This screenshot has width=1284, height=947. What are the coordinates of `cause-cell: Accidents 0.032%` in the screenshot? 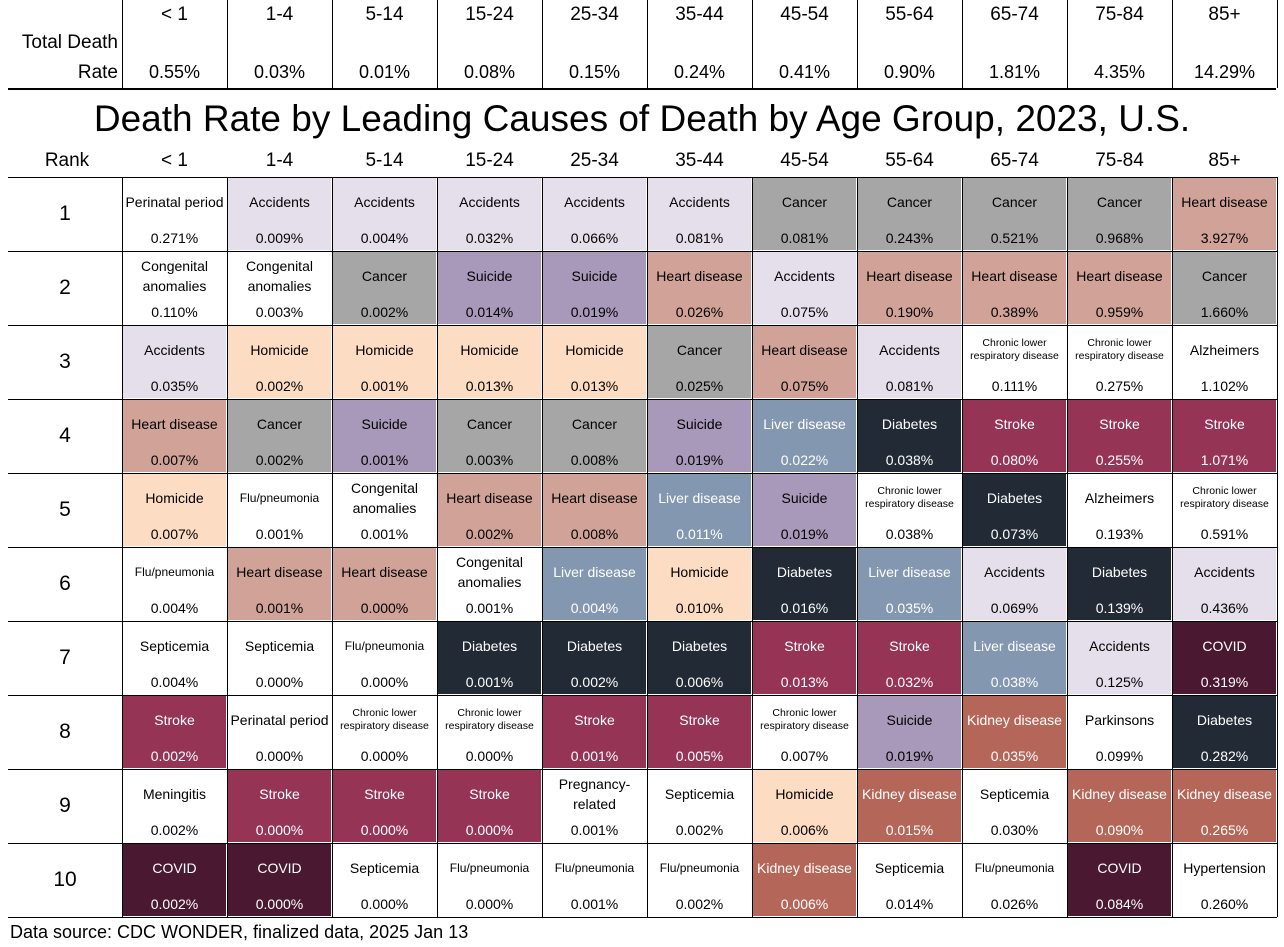 It's located at (489, 214).